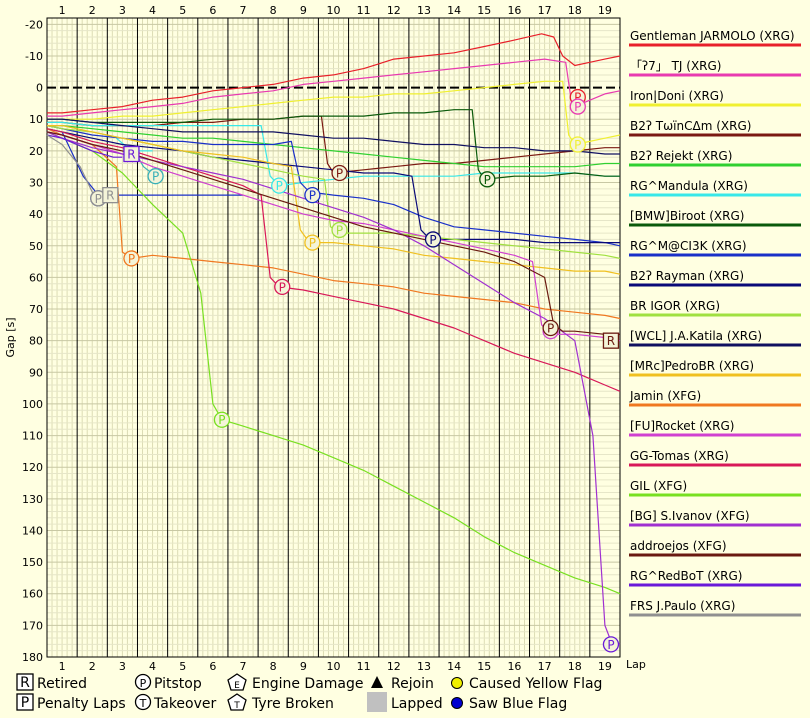 The image size is (810, 718). What do you see at coordinates (605, 666) in the screenshot?
I see `x-tick-label: 19` at bounding box center [605, 666].